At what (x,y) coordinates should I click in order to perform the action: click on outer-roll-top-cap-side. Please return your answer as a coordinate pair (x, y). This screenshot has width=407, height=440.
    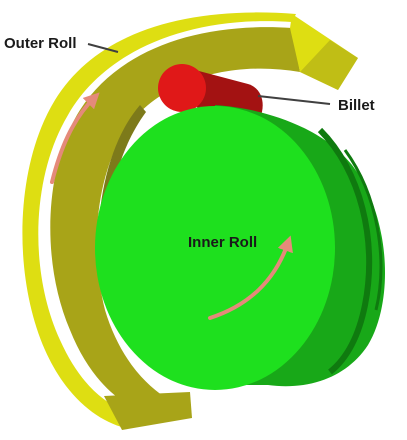
    Looking at the image, I should click on (329, 65).